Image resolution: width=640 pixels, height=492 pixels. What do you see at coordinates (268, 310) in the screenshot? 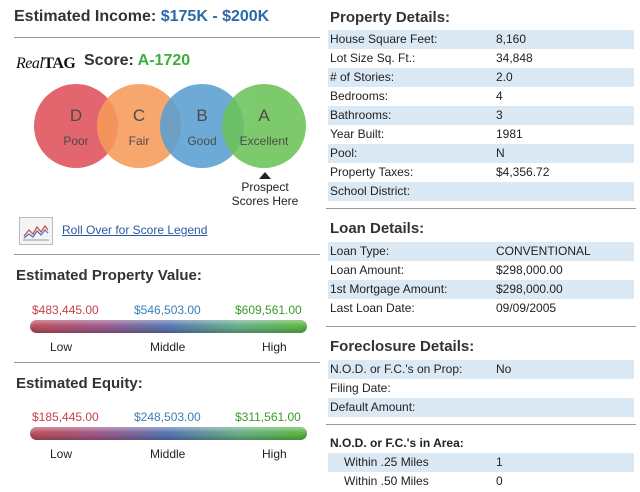
I see `property-value-high: $609,561.00` at bounding box center [268, 310].